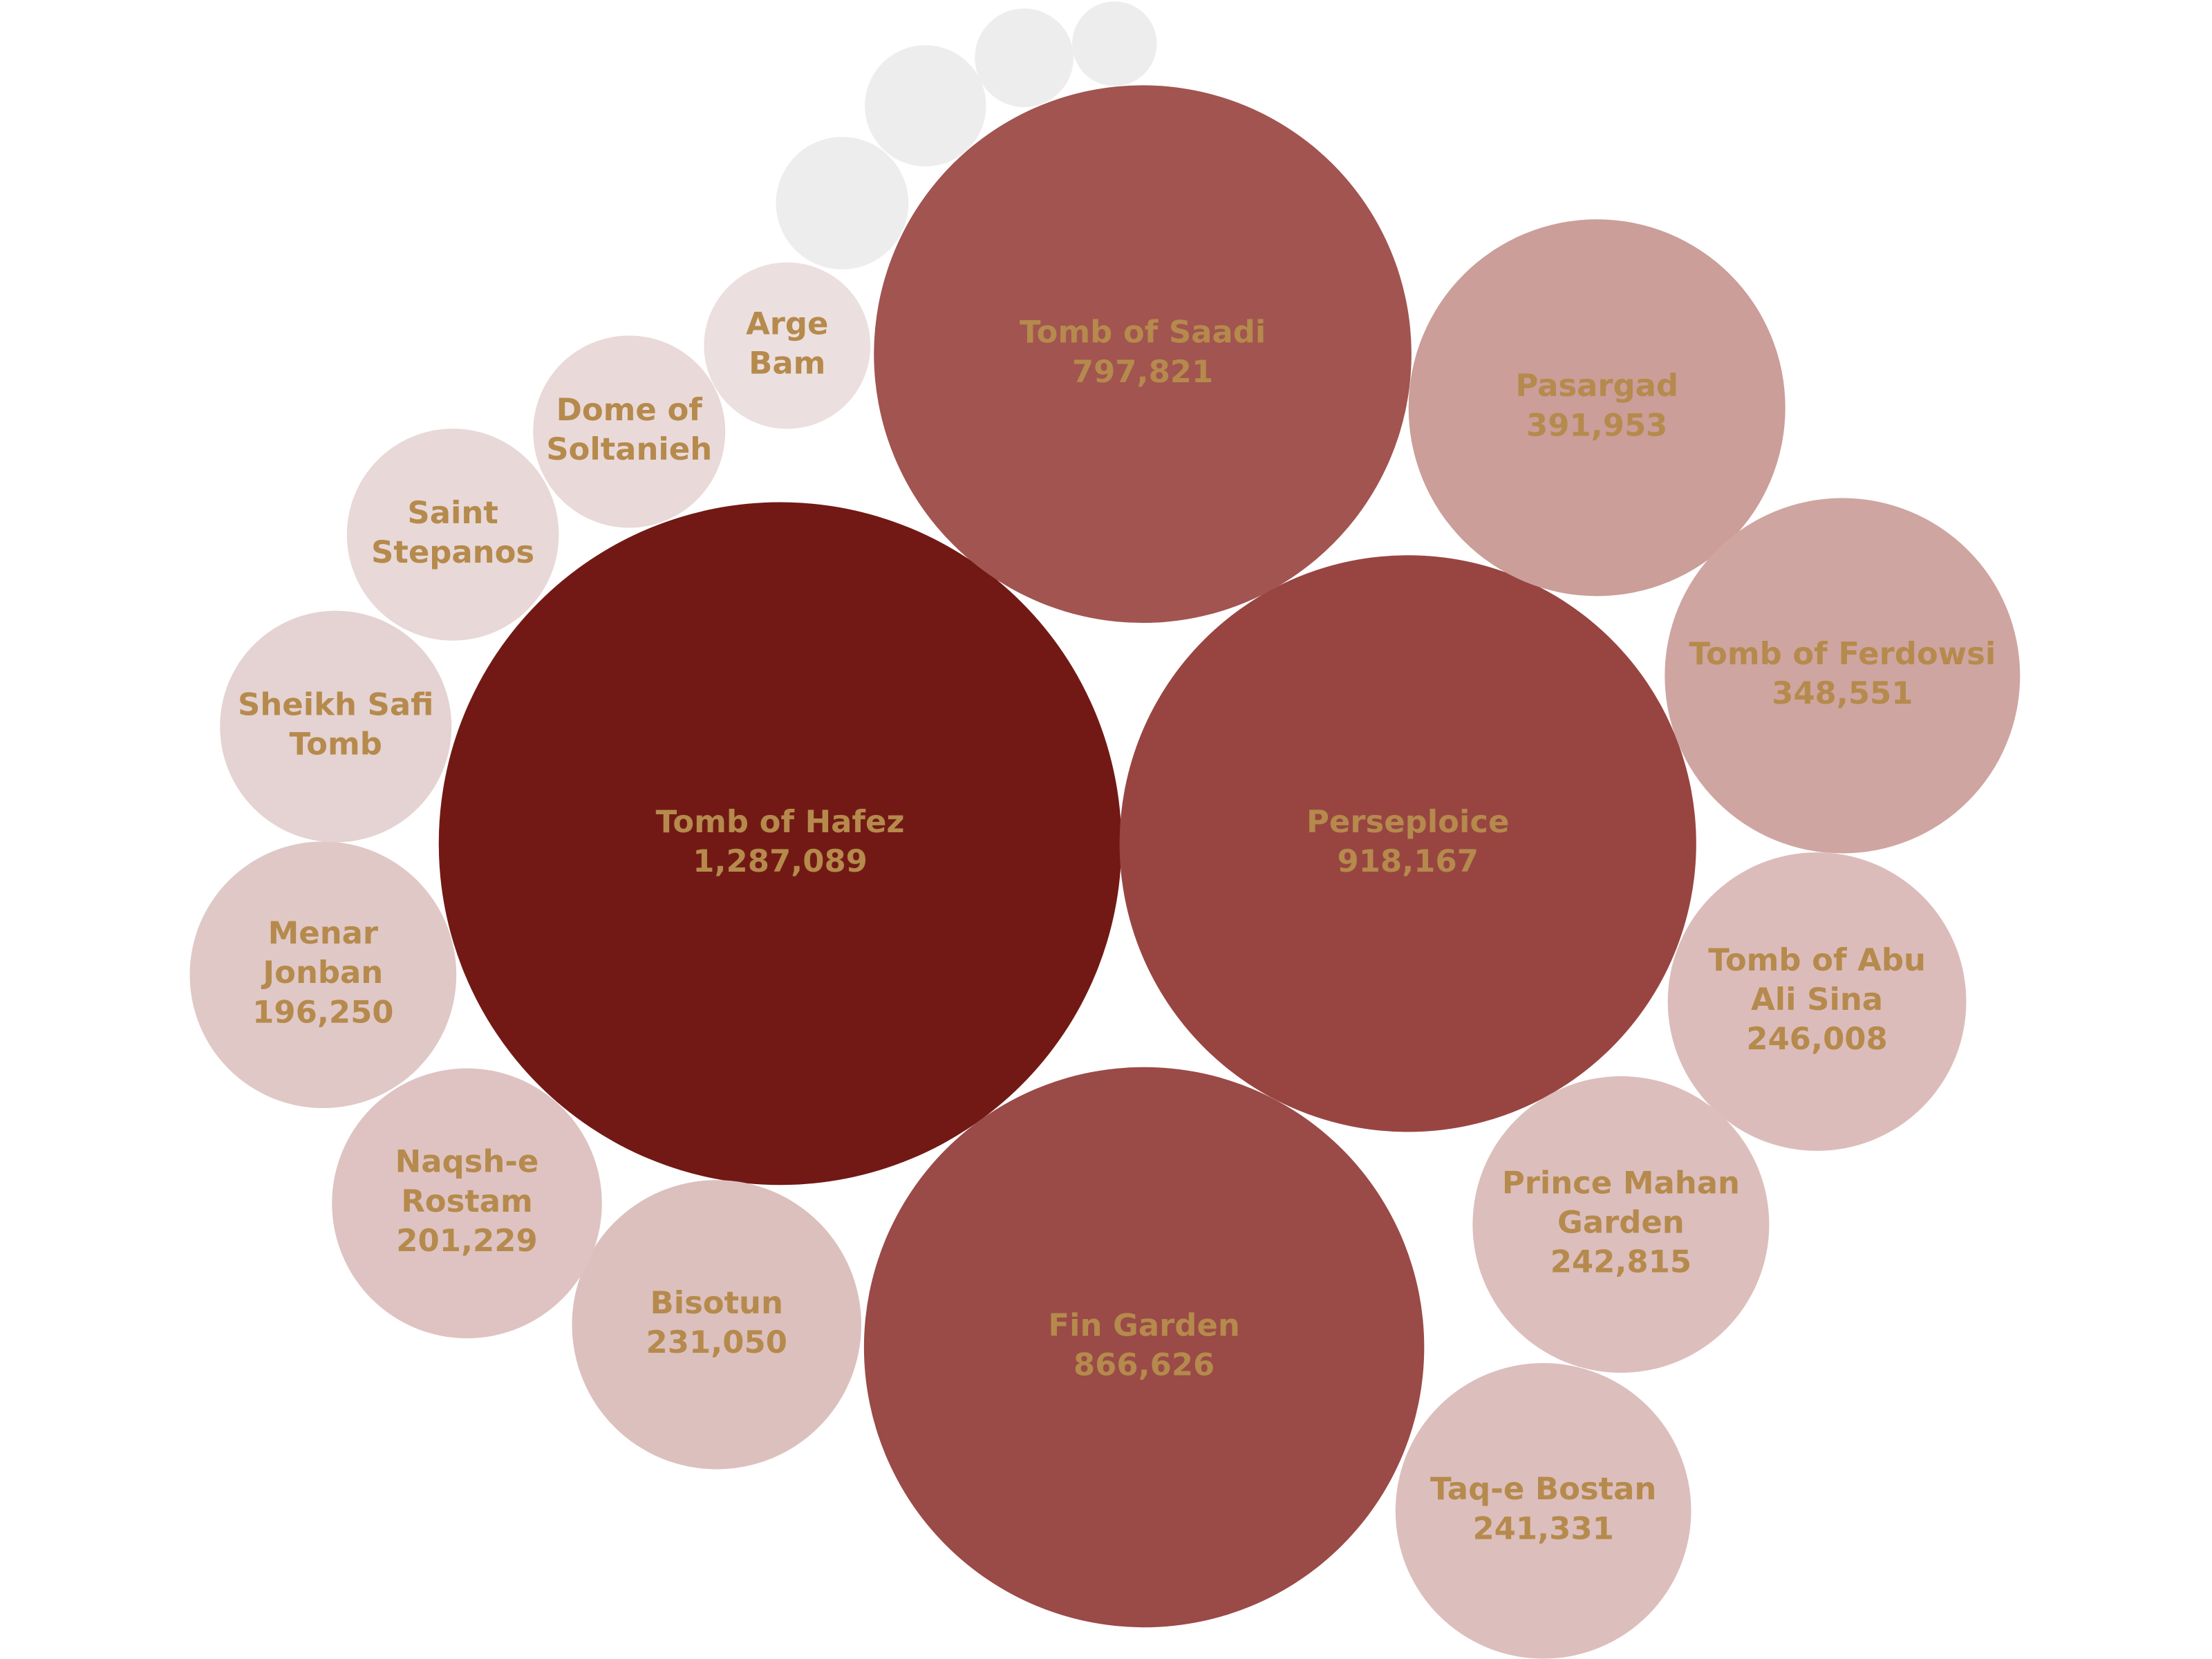 This screenshot has width=2212, height=1659. I want to click on label-line: Pasargad, so click(1596, 385).